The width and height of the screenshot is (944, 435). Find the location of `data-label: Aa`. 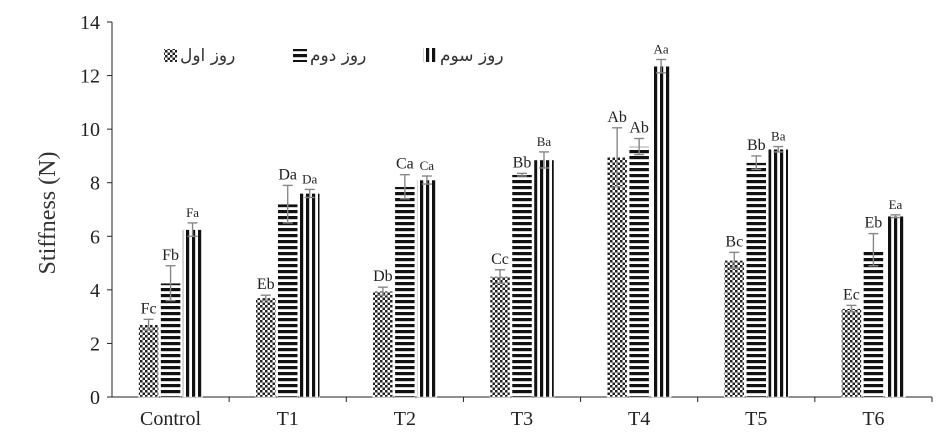

data-label: Aa is located at coordinates (661, 49).